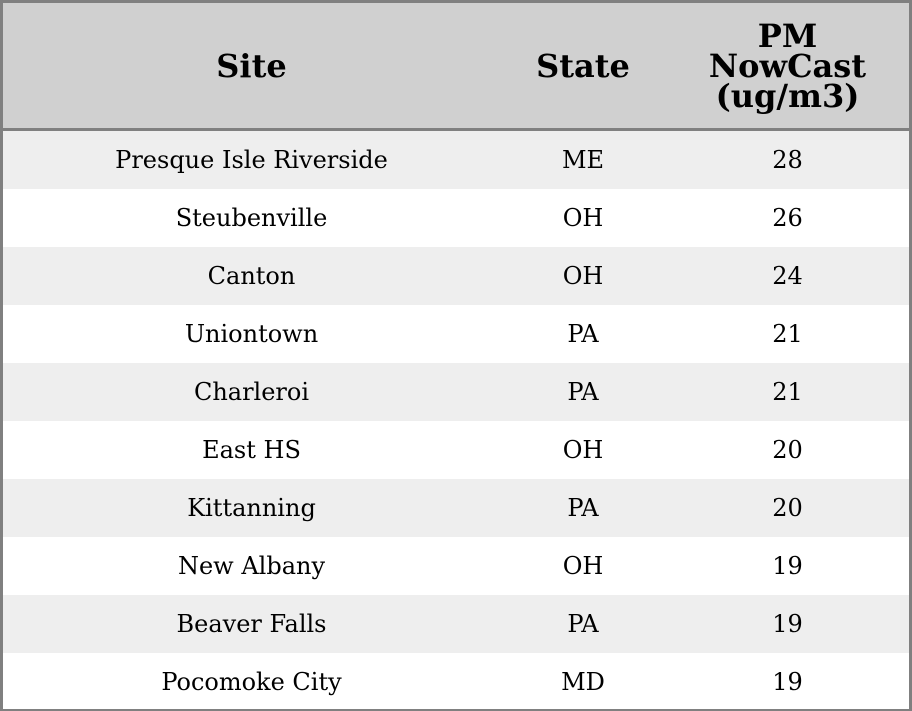  I want to click on cell-site: East HS, so click(251, 450).